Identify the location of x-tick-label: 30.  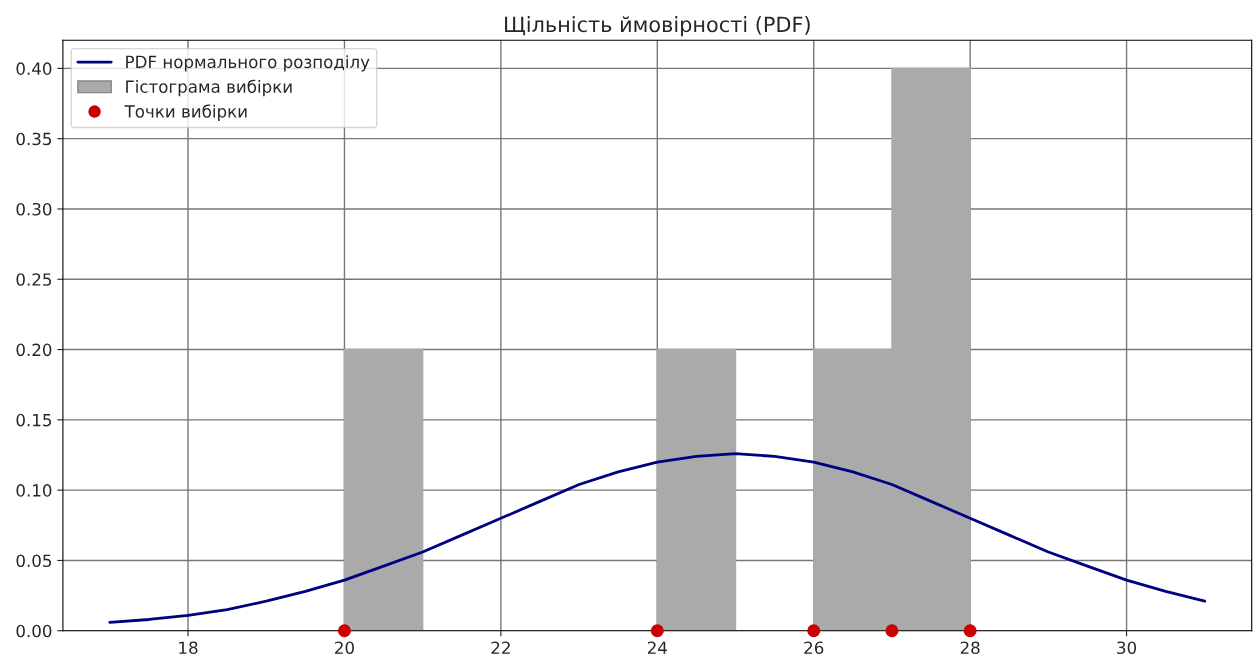
(1127, 648).